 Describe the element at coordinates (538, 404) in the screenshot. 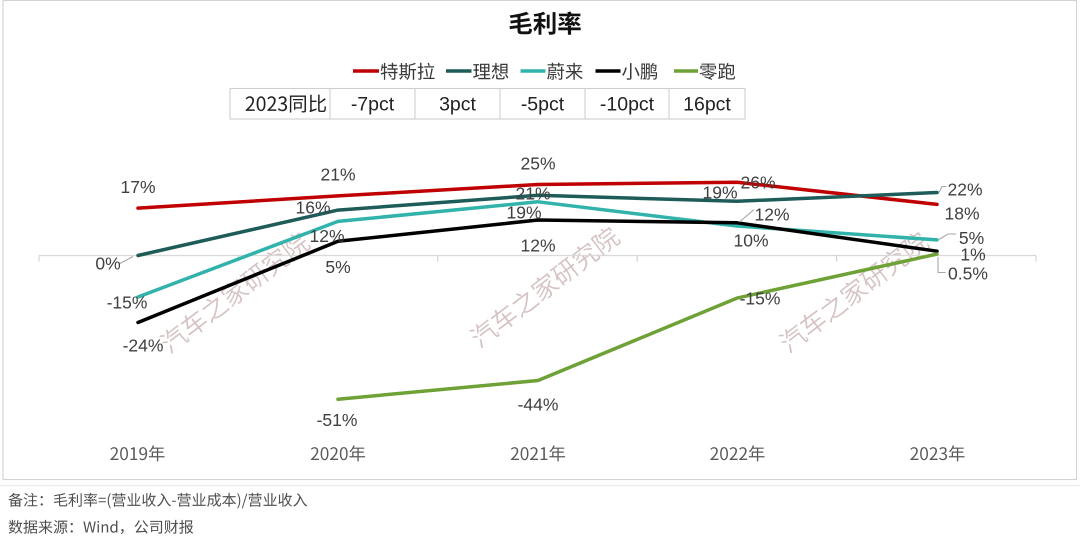

I see `svg-text: -44%` at that location.